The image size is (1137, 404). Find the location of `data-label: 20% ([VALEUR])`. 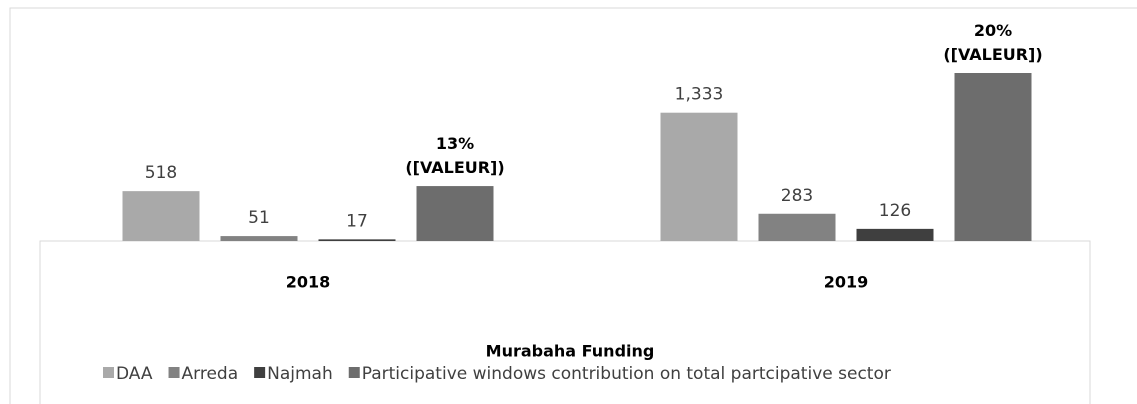

data-label: 20% ([VALEUR]) is located at coordinates (992, 42).